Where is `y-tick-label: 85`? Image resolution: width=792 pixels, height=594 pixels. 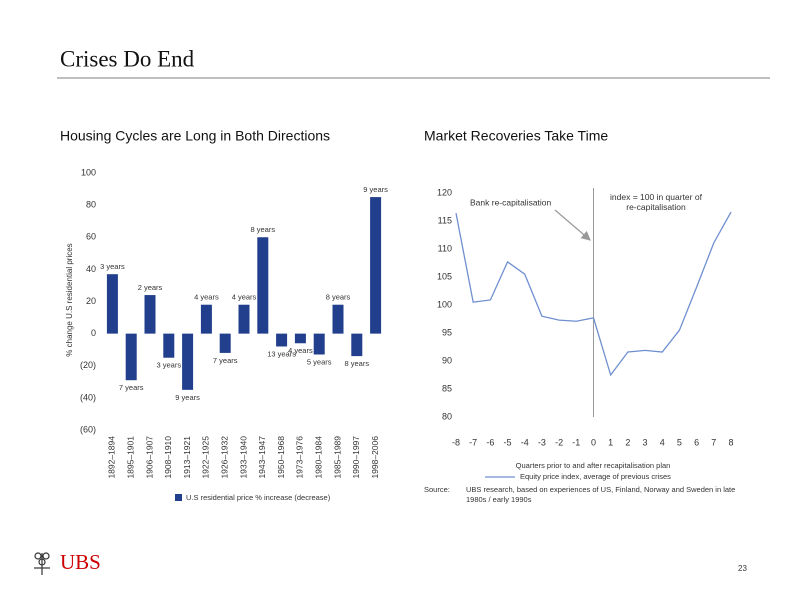 y-tick-label: 85 is located at coordinates (447, 388).